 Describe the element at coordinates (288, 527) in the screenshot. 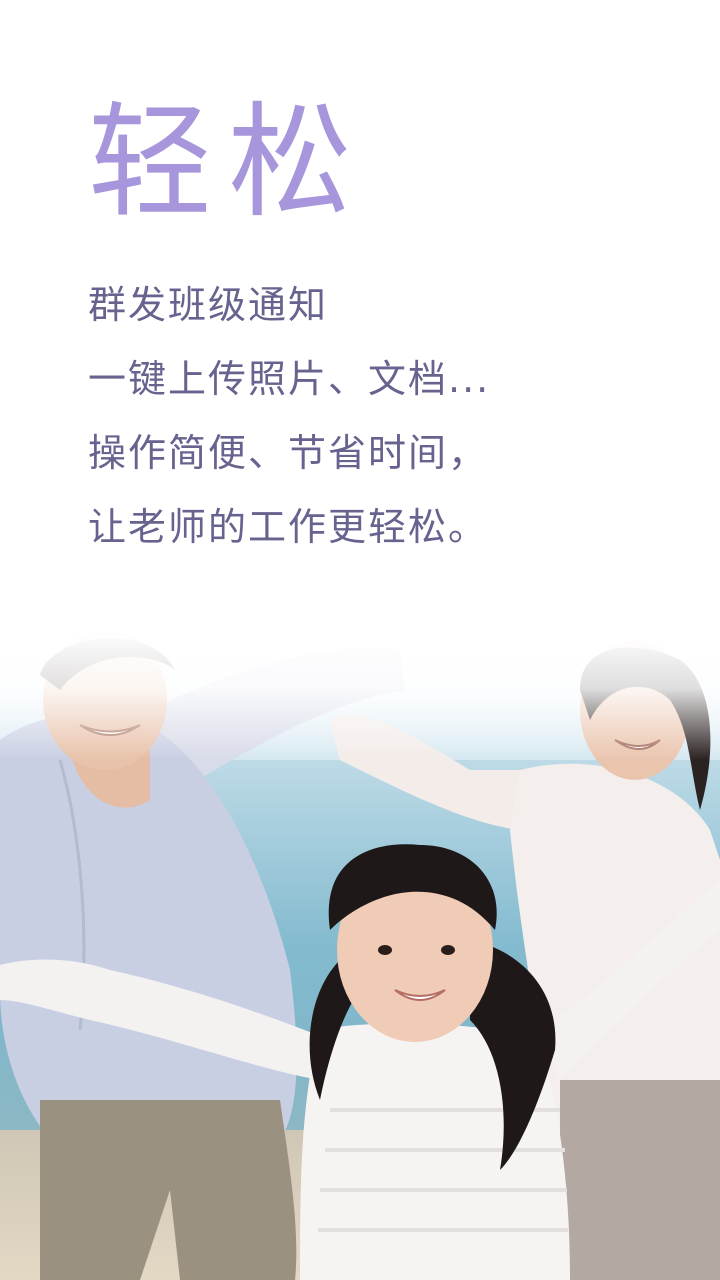

I see `description-line: 让老师的工作更轻松。` at that location.